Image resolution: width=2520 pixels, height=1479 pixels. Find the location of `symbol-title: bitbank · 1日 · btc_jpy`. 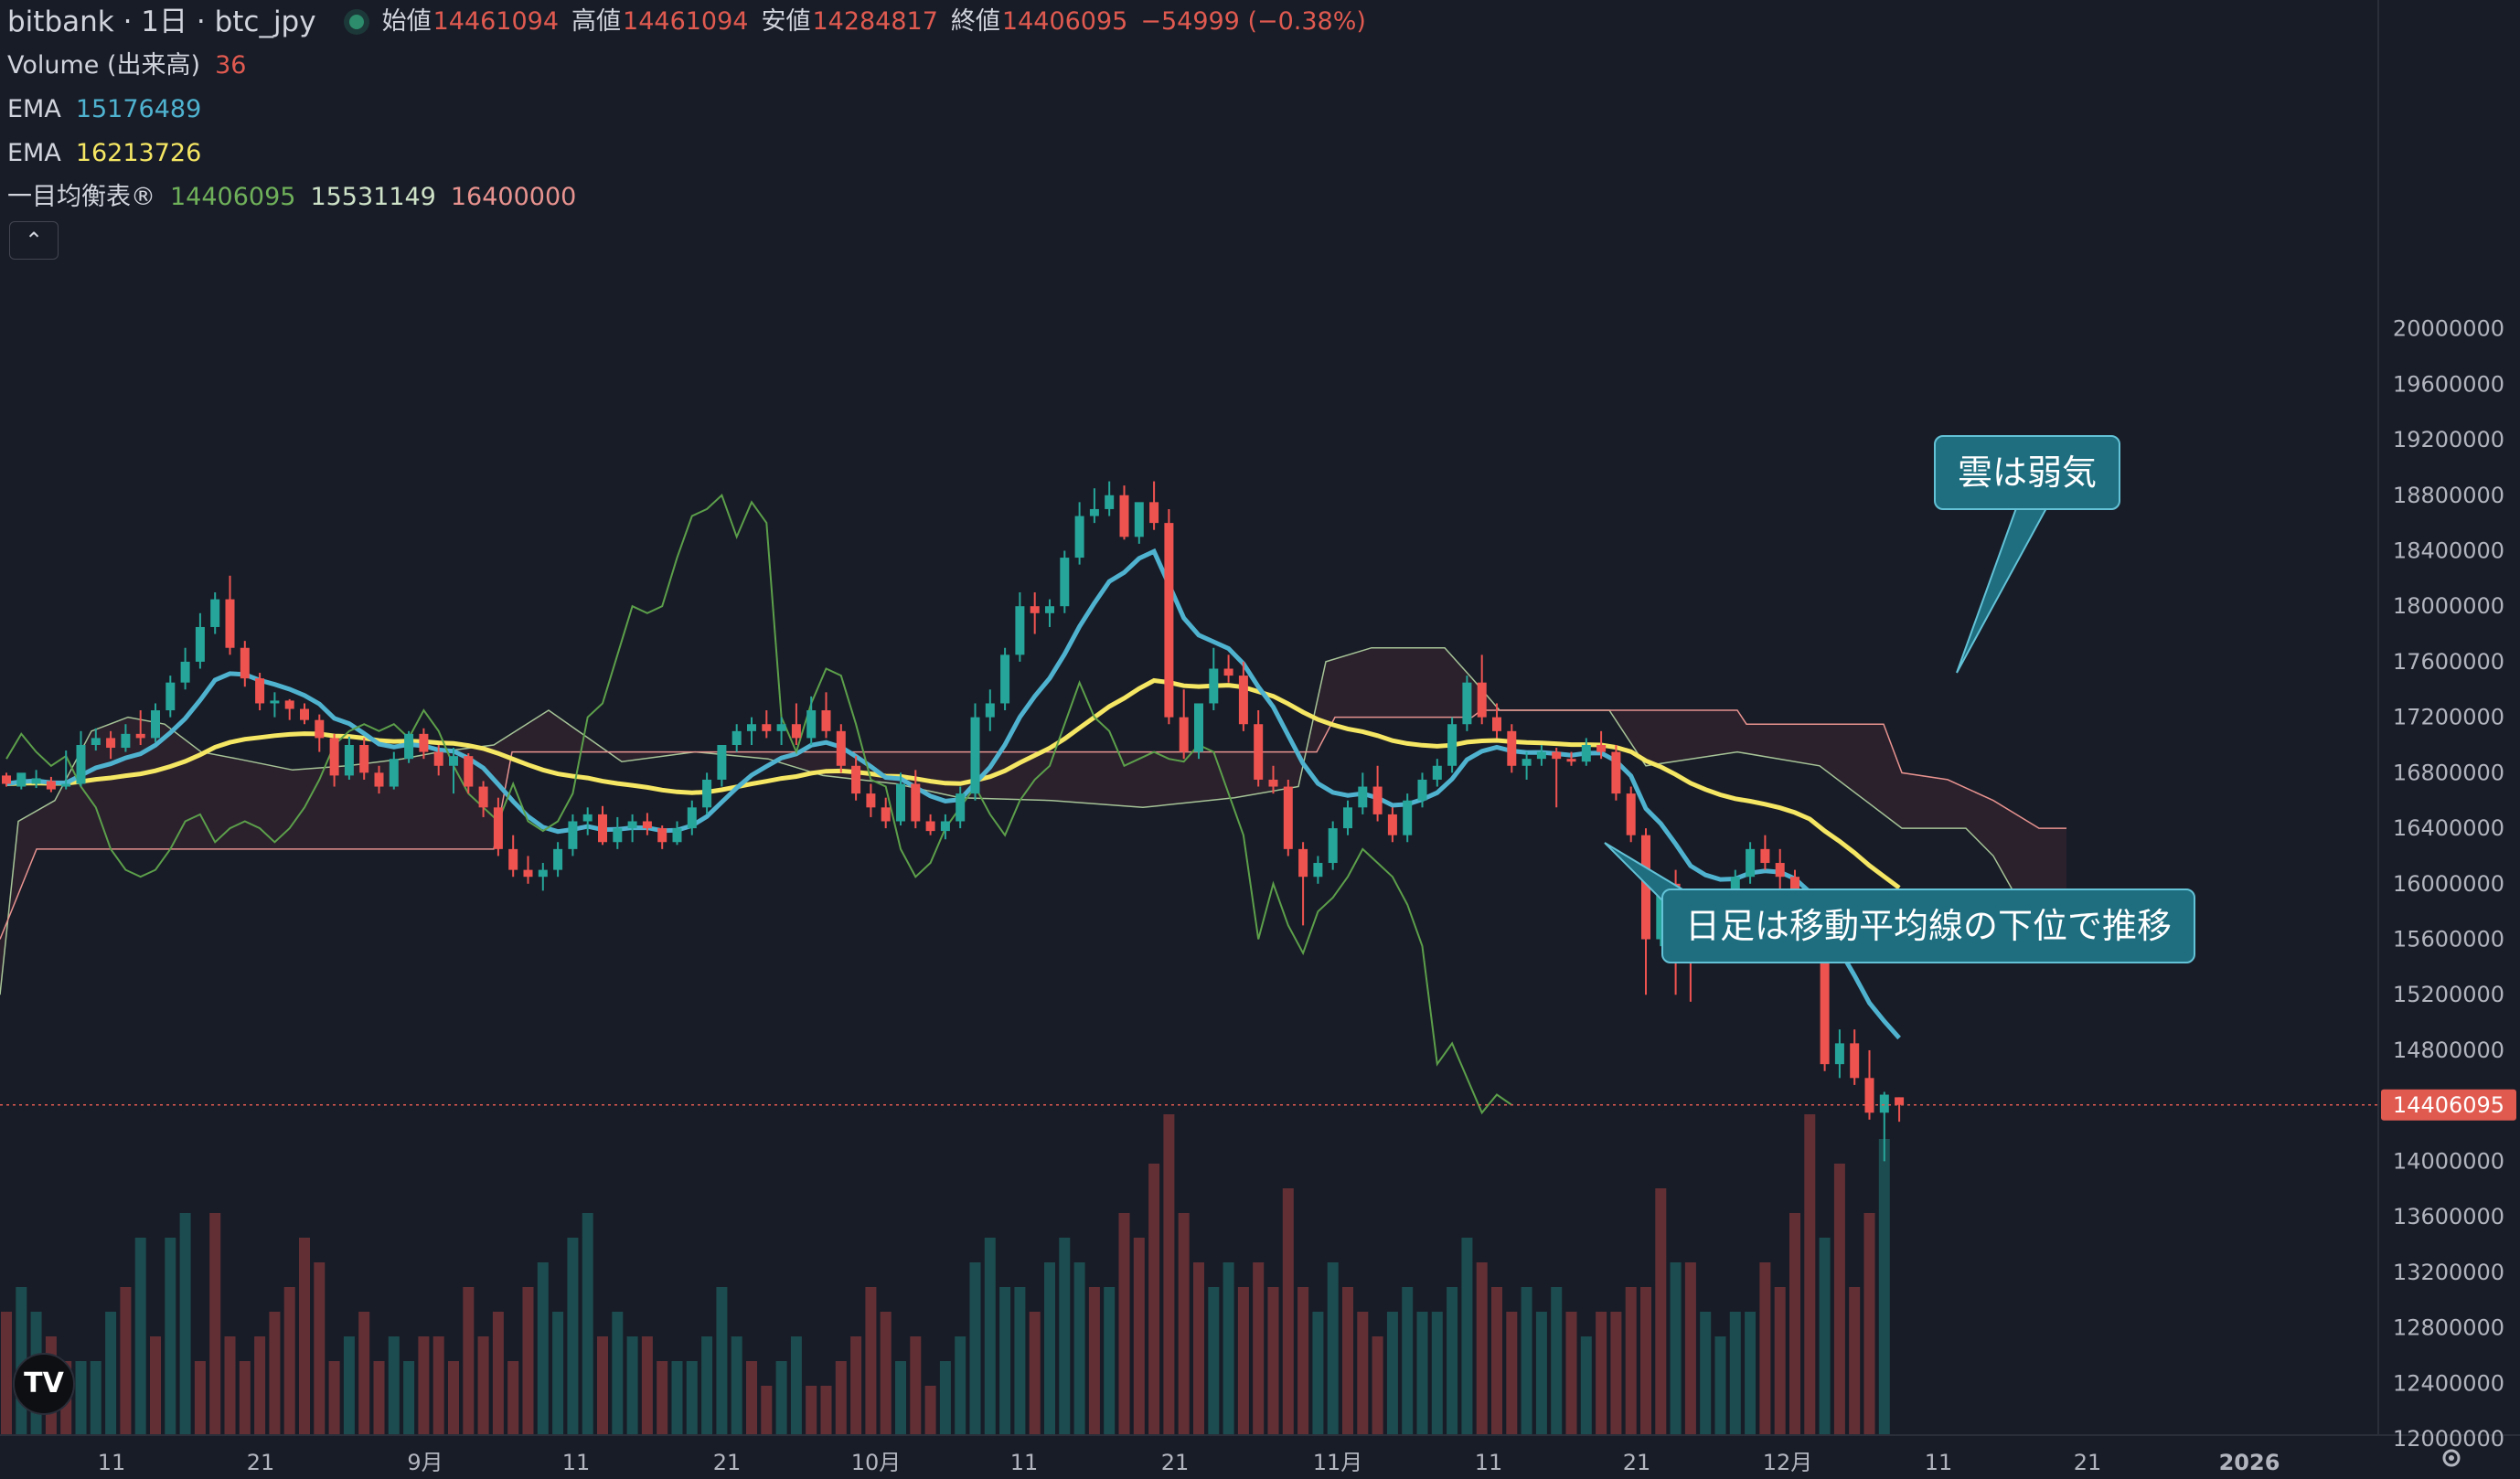

symbol-title: bitbank · 1日 · btc_jpy is located at coordinates (161, 21).